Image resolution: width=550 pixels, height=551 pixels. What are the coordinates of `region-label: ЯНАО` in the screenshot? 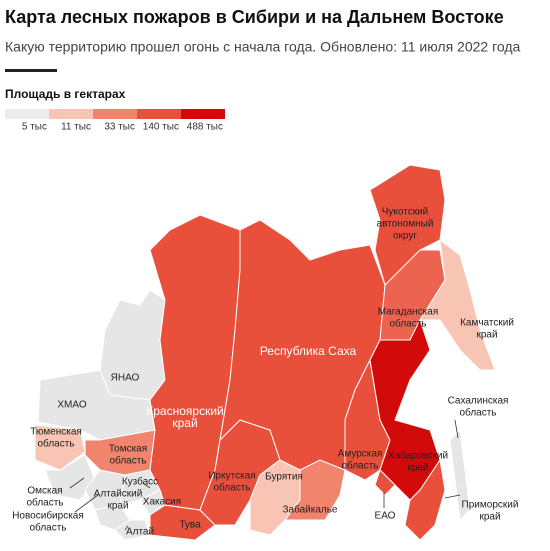 It's located at (125, 378).